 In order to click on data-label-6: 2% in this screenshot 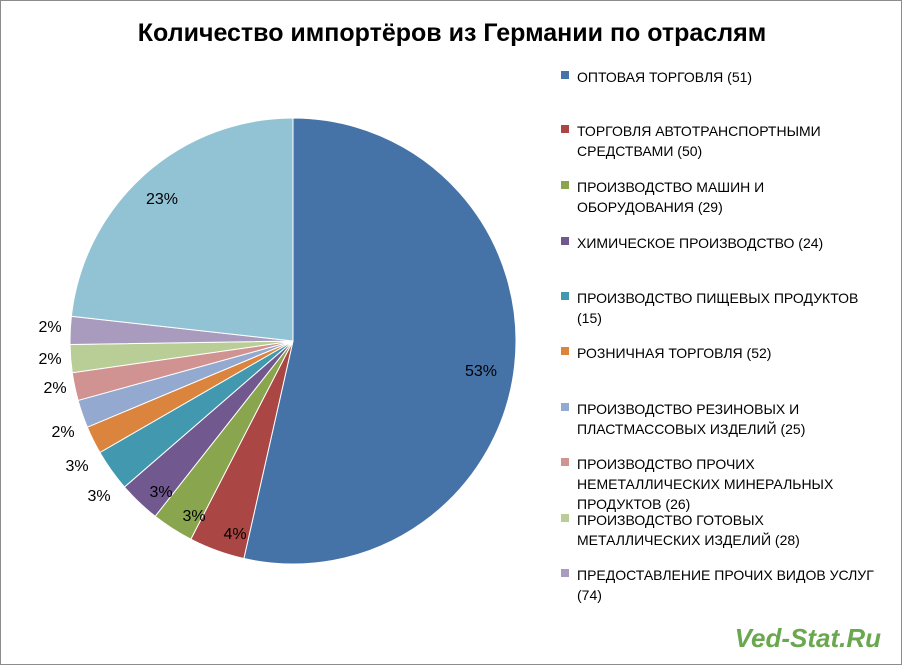, I will do `click(62, 432)`.